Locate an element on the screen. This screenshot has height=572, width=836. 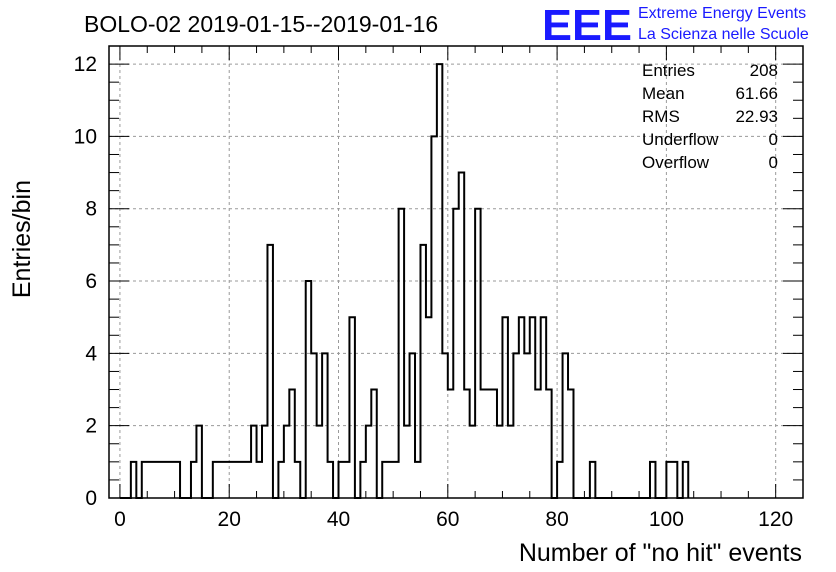
logo-letters: EEE is located at coordinates (587, 25).